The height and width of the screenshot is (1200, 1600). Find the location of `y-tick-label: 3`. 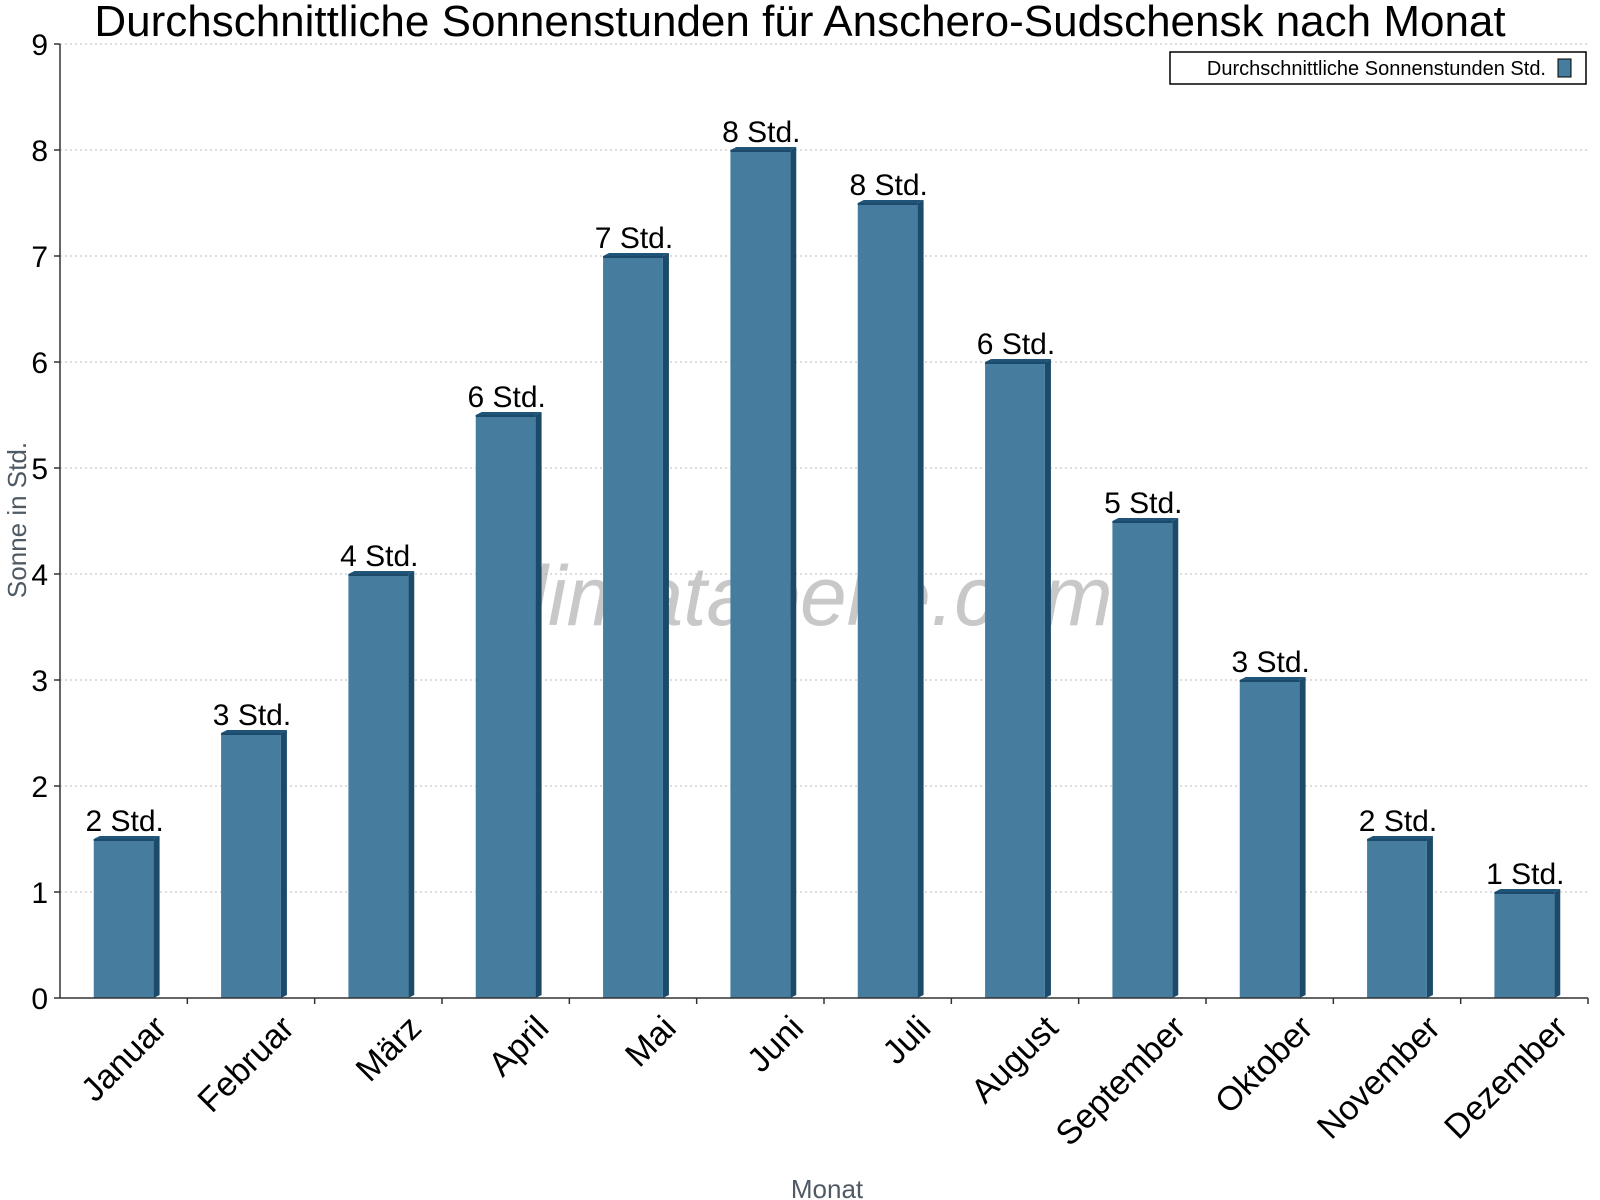

y-tick-label: 3 is located at coordinates (39, 681).